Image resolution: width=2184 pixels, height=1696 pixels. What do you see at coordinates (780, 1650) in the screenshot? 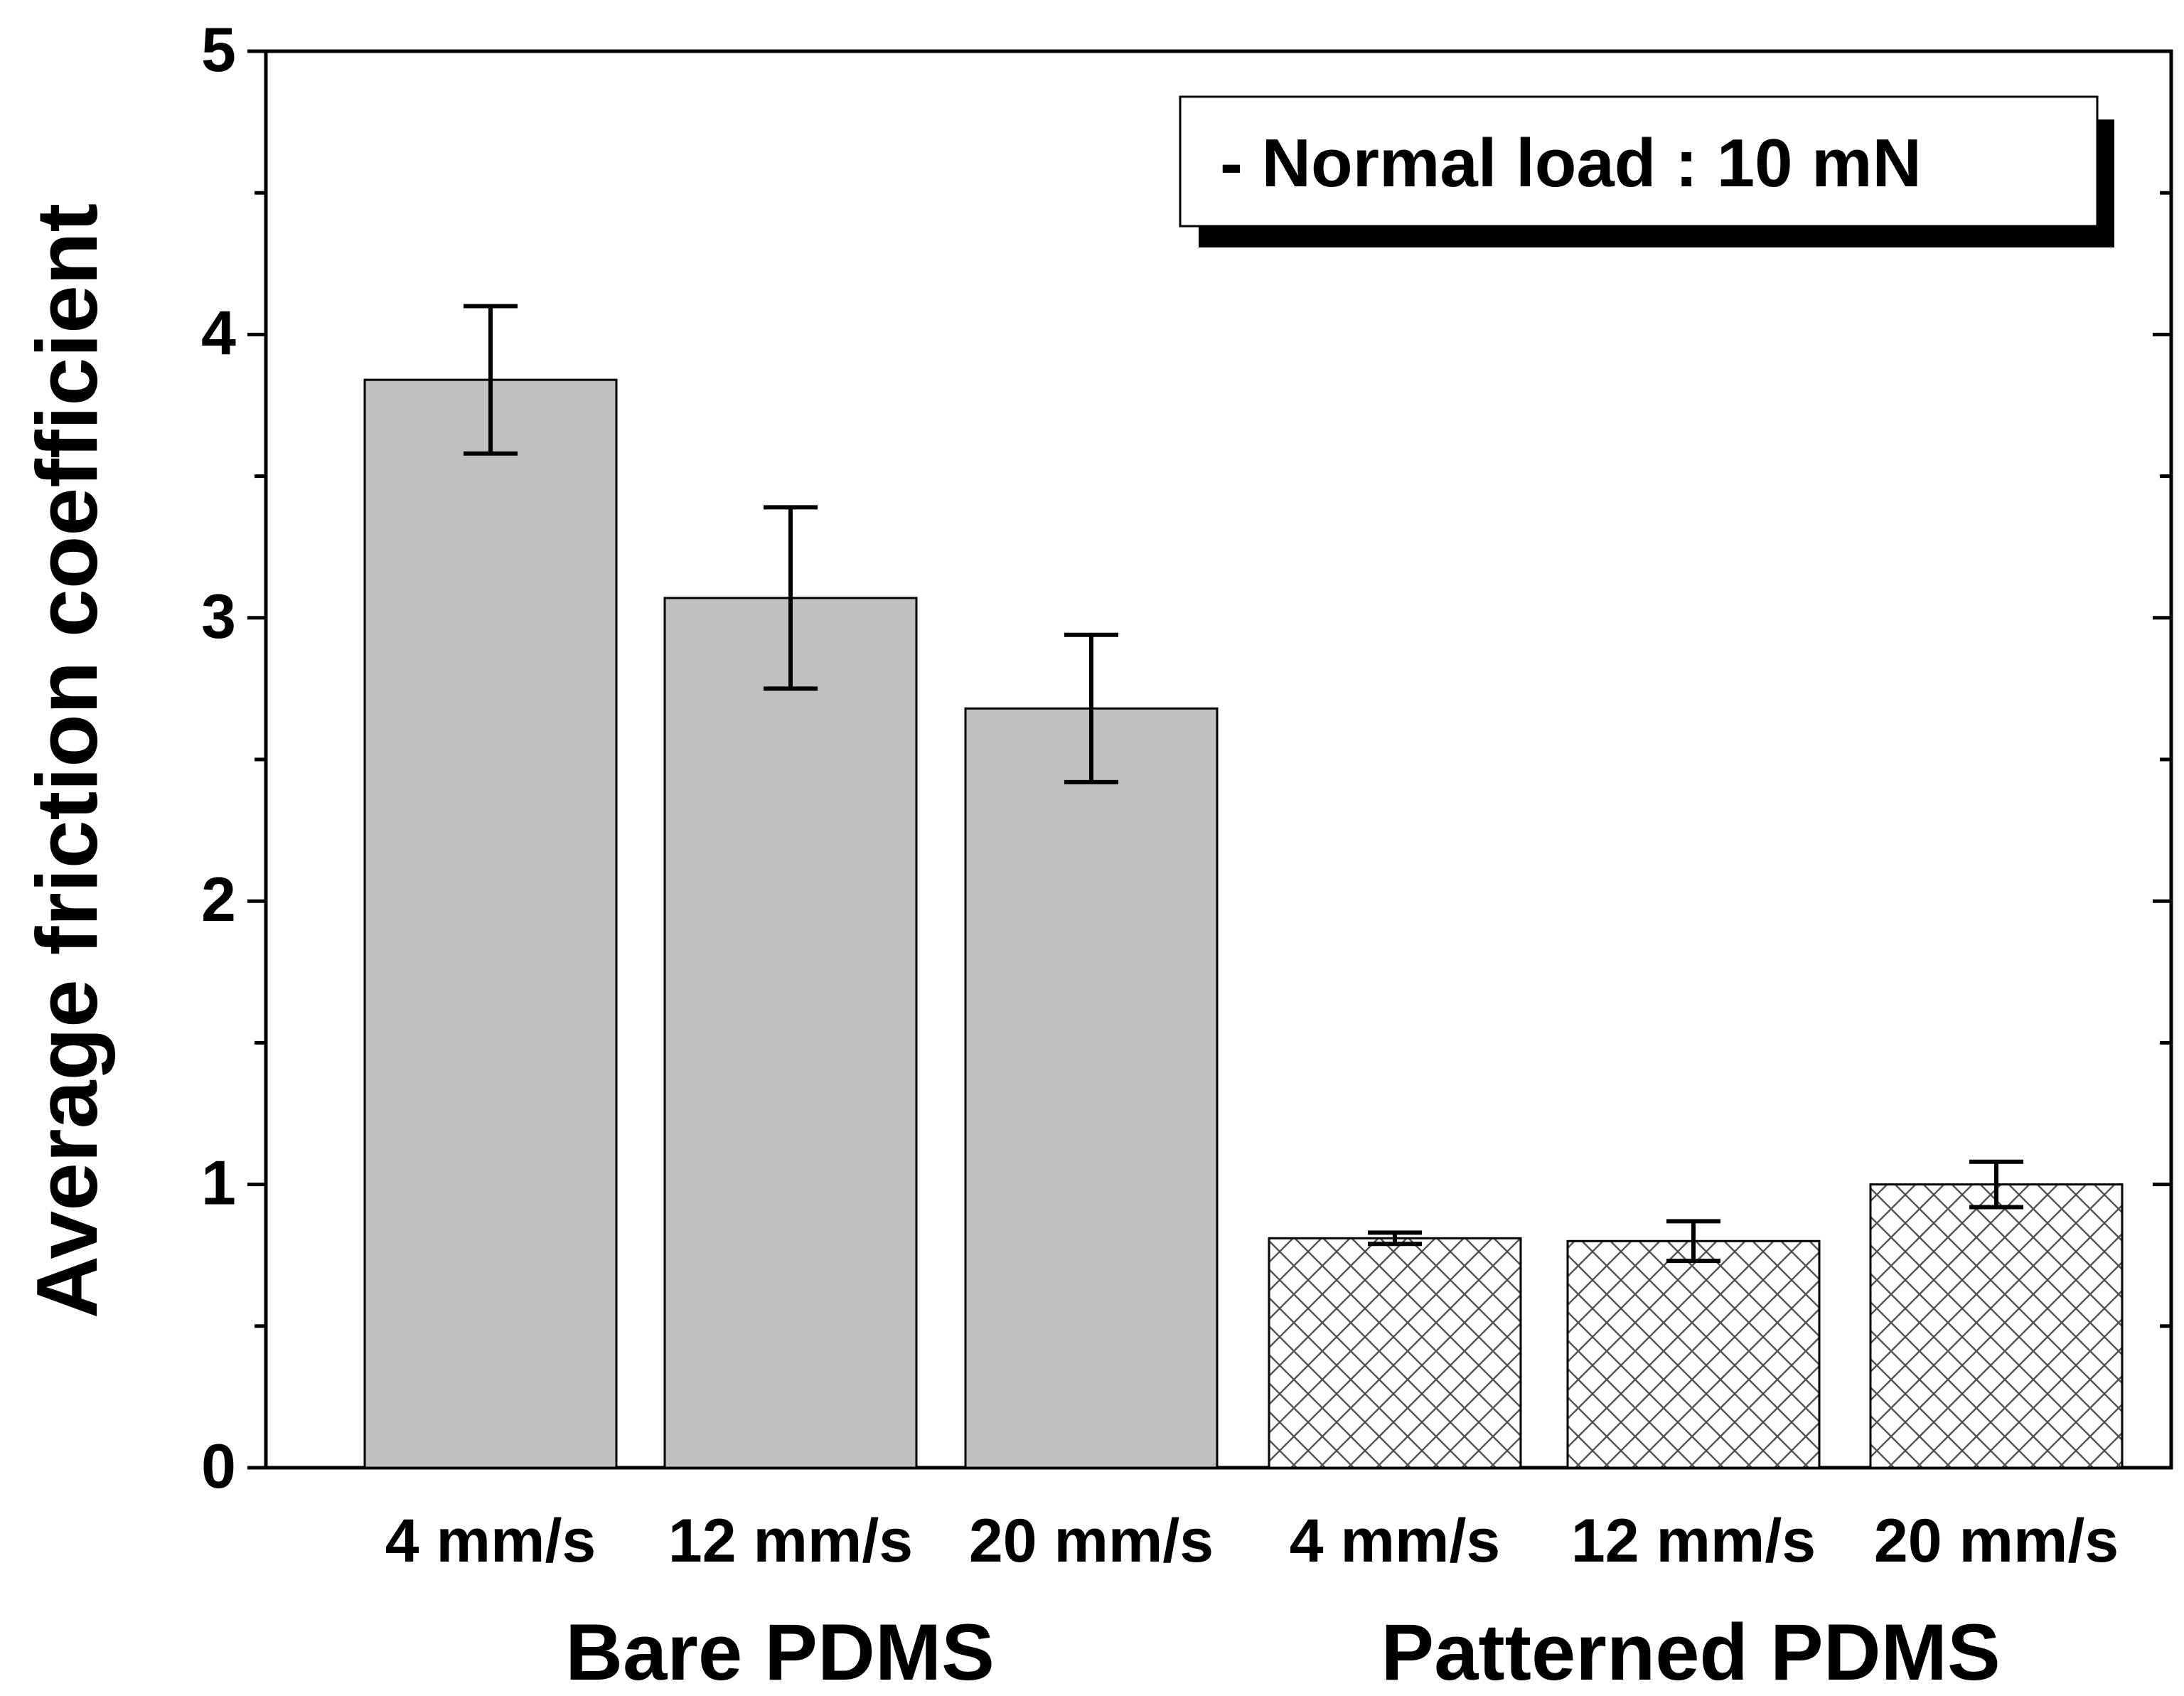
I see `group-label-bare-pdms: Bare PDMS` at bounding box center [780, 1650].